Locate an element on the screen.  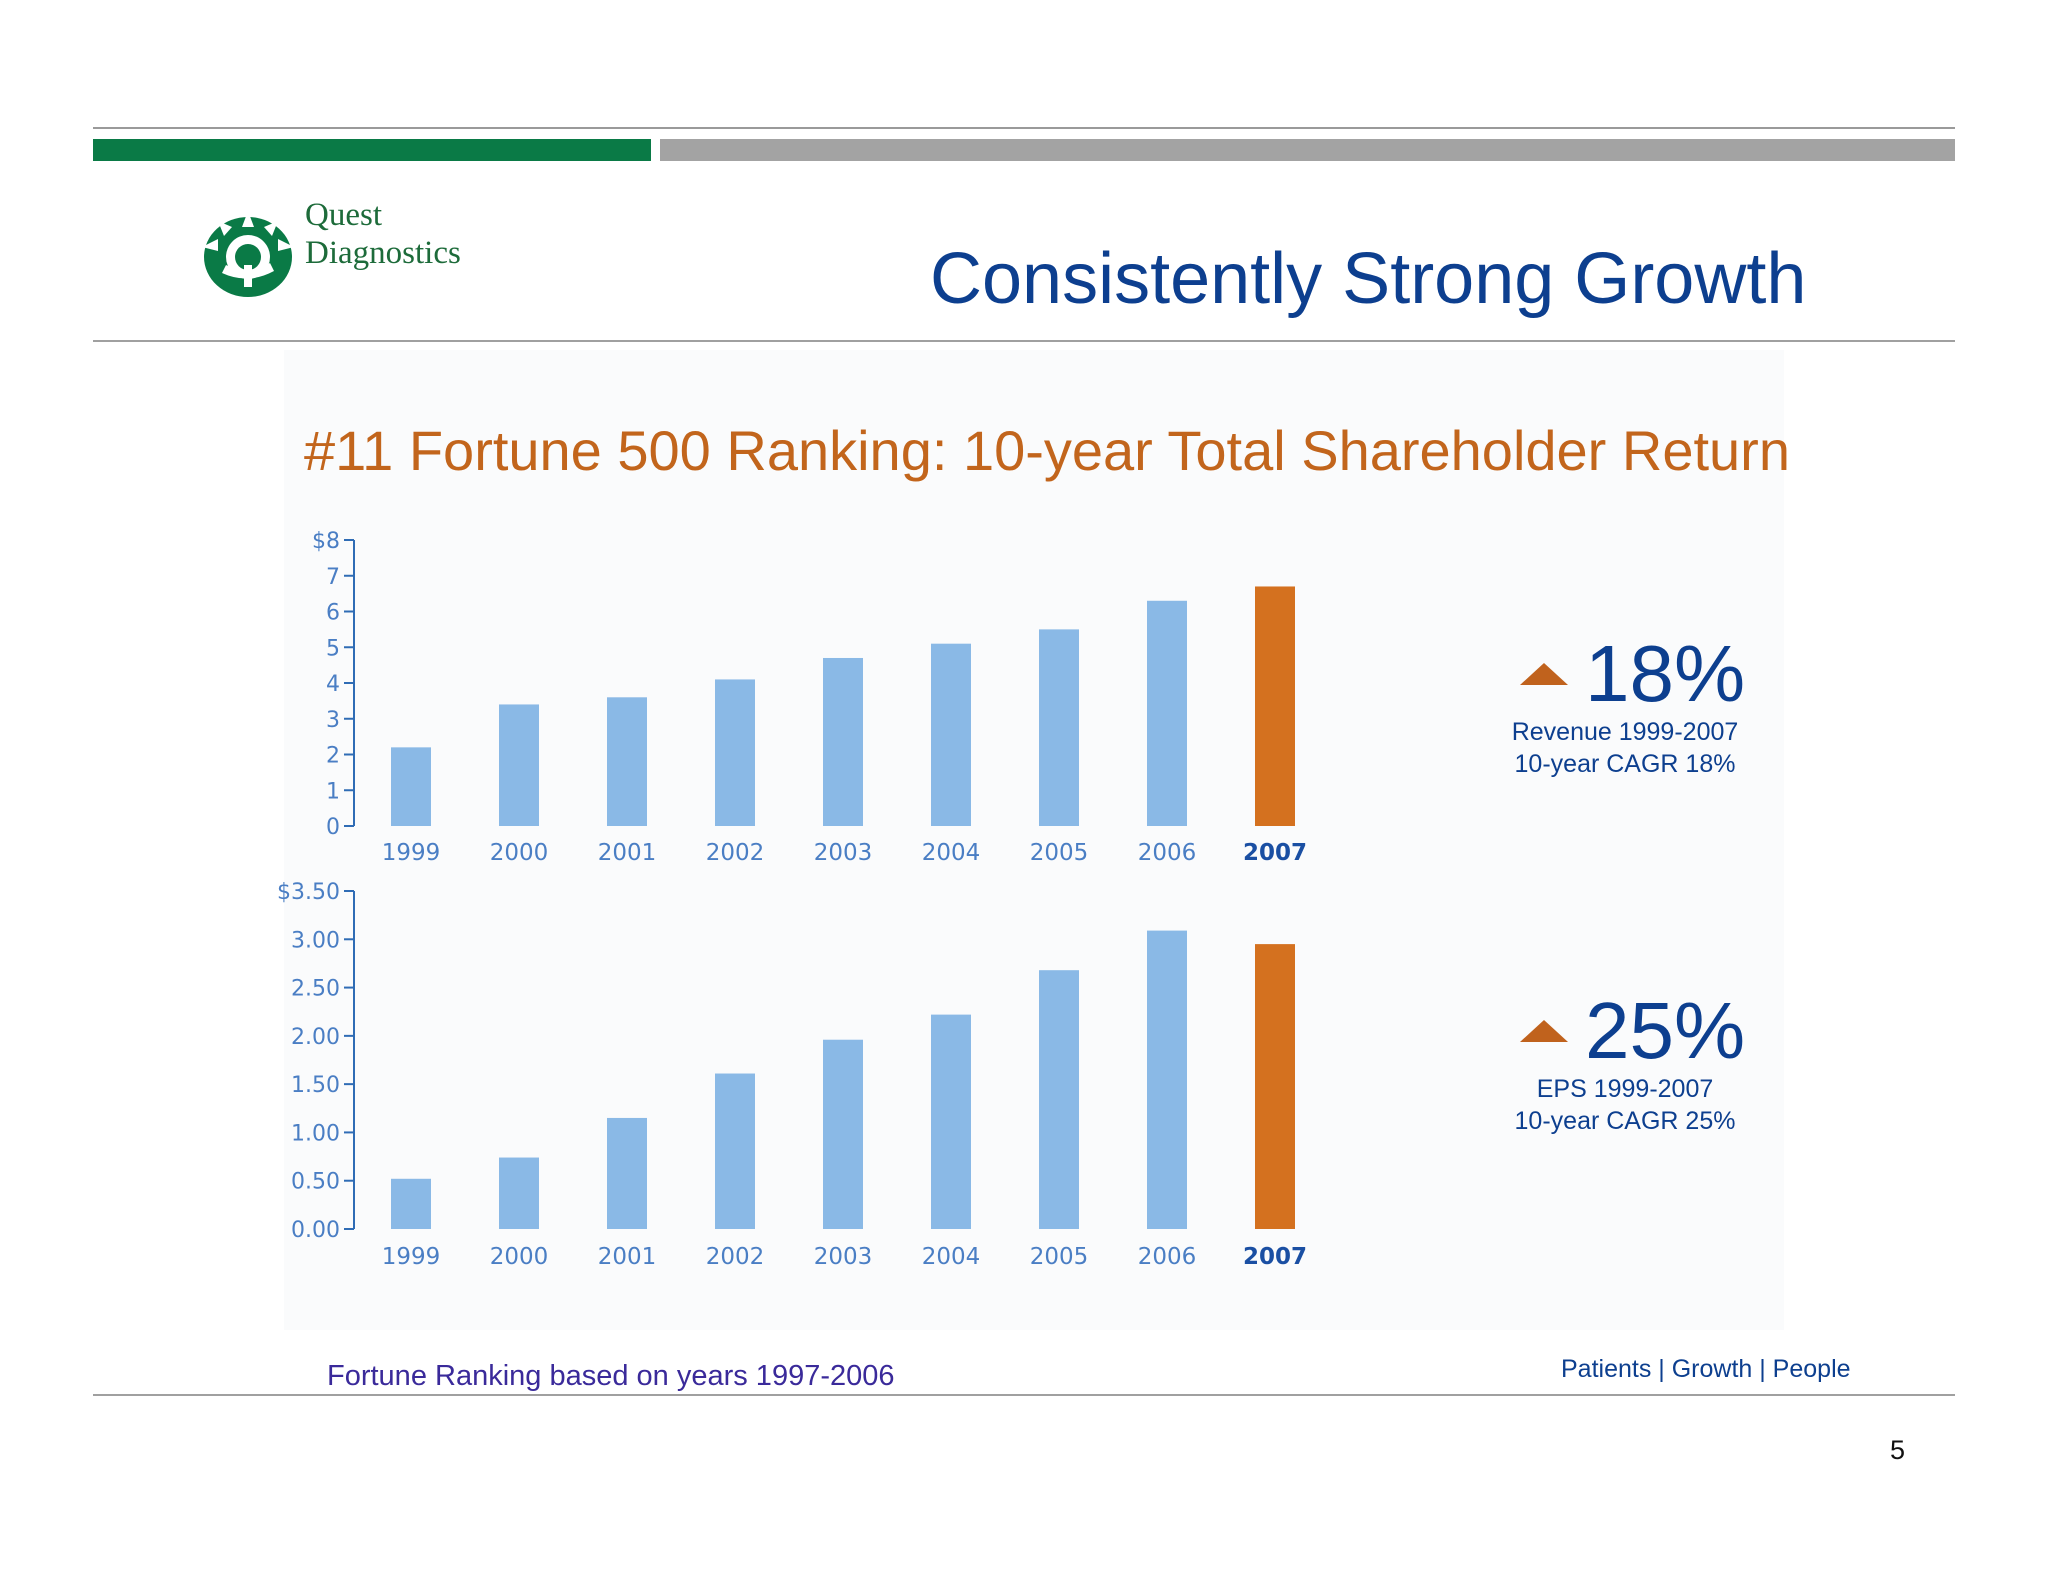
eps-y-tick-label: 0.50 is located at coordinates (315, 1182).